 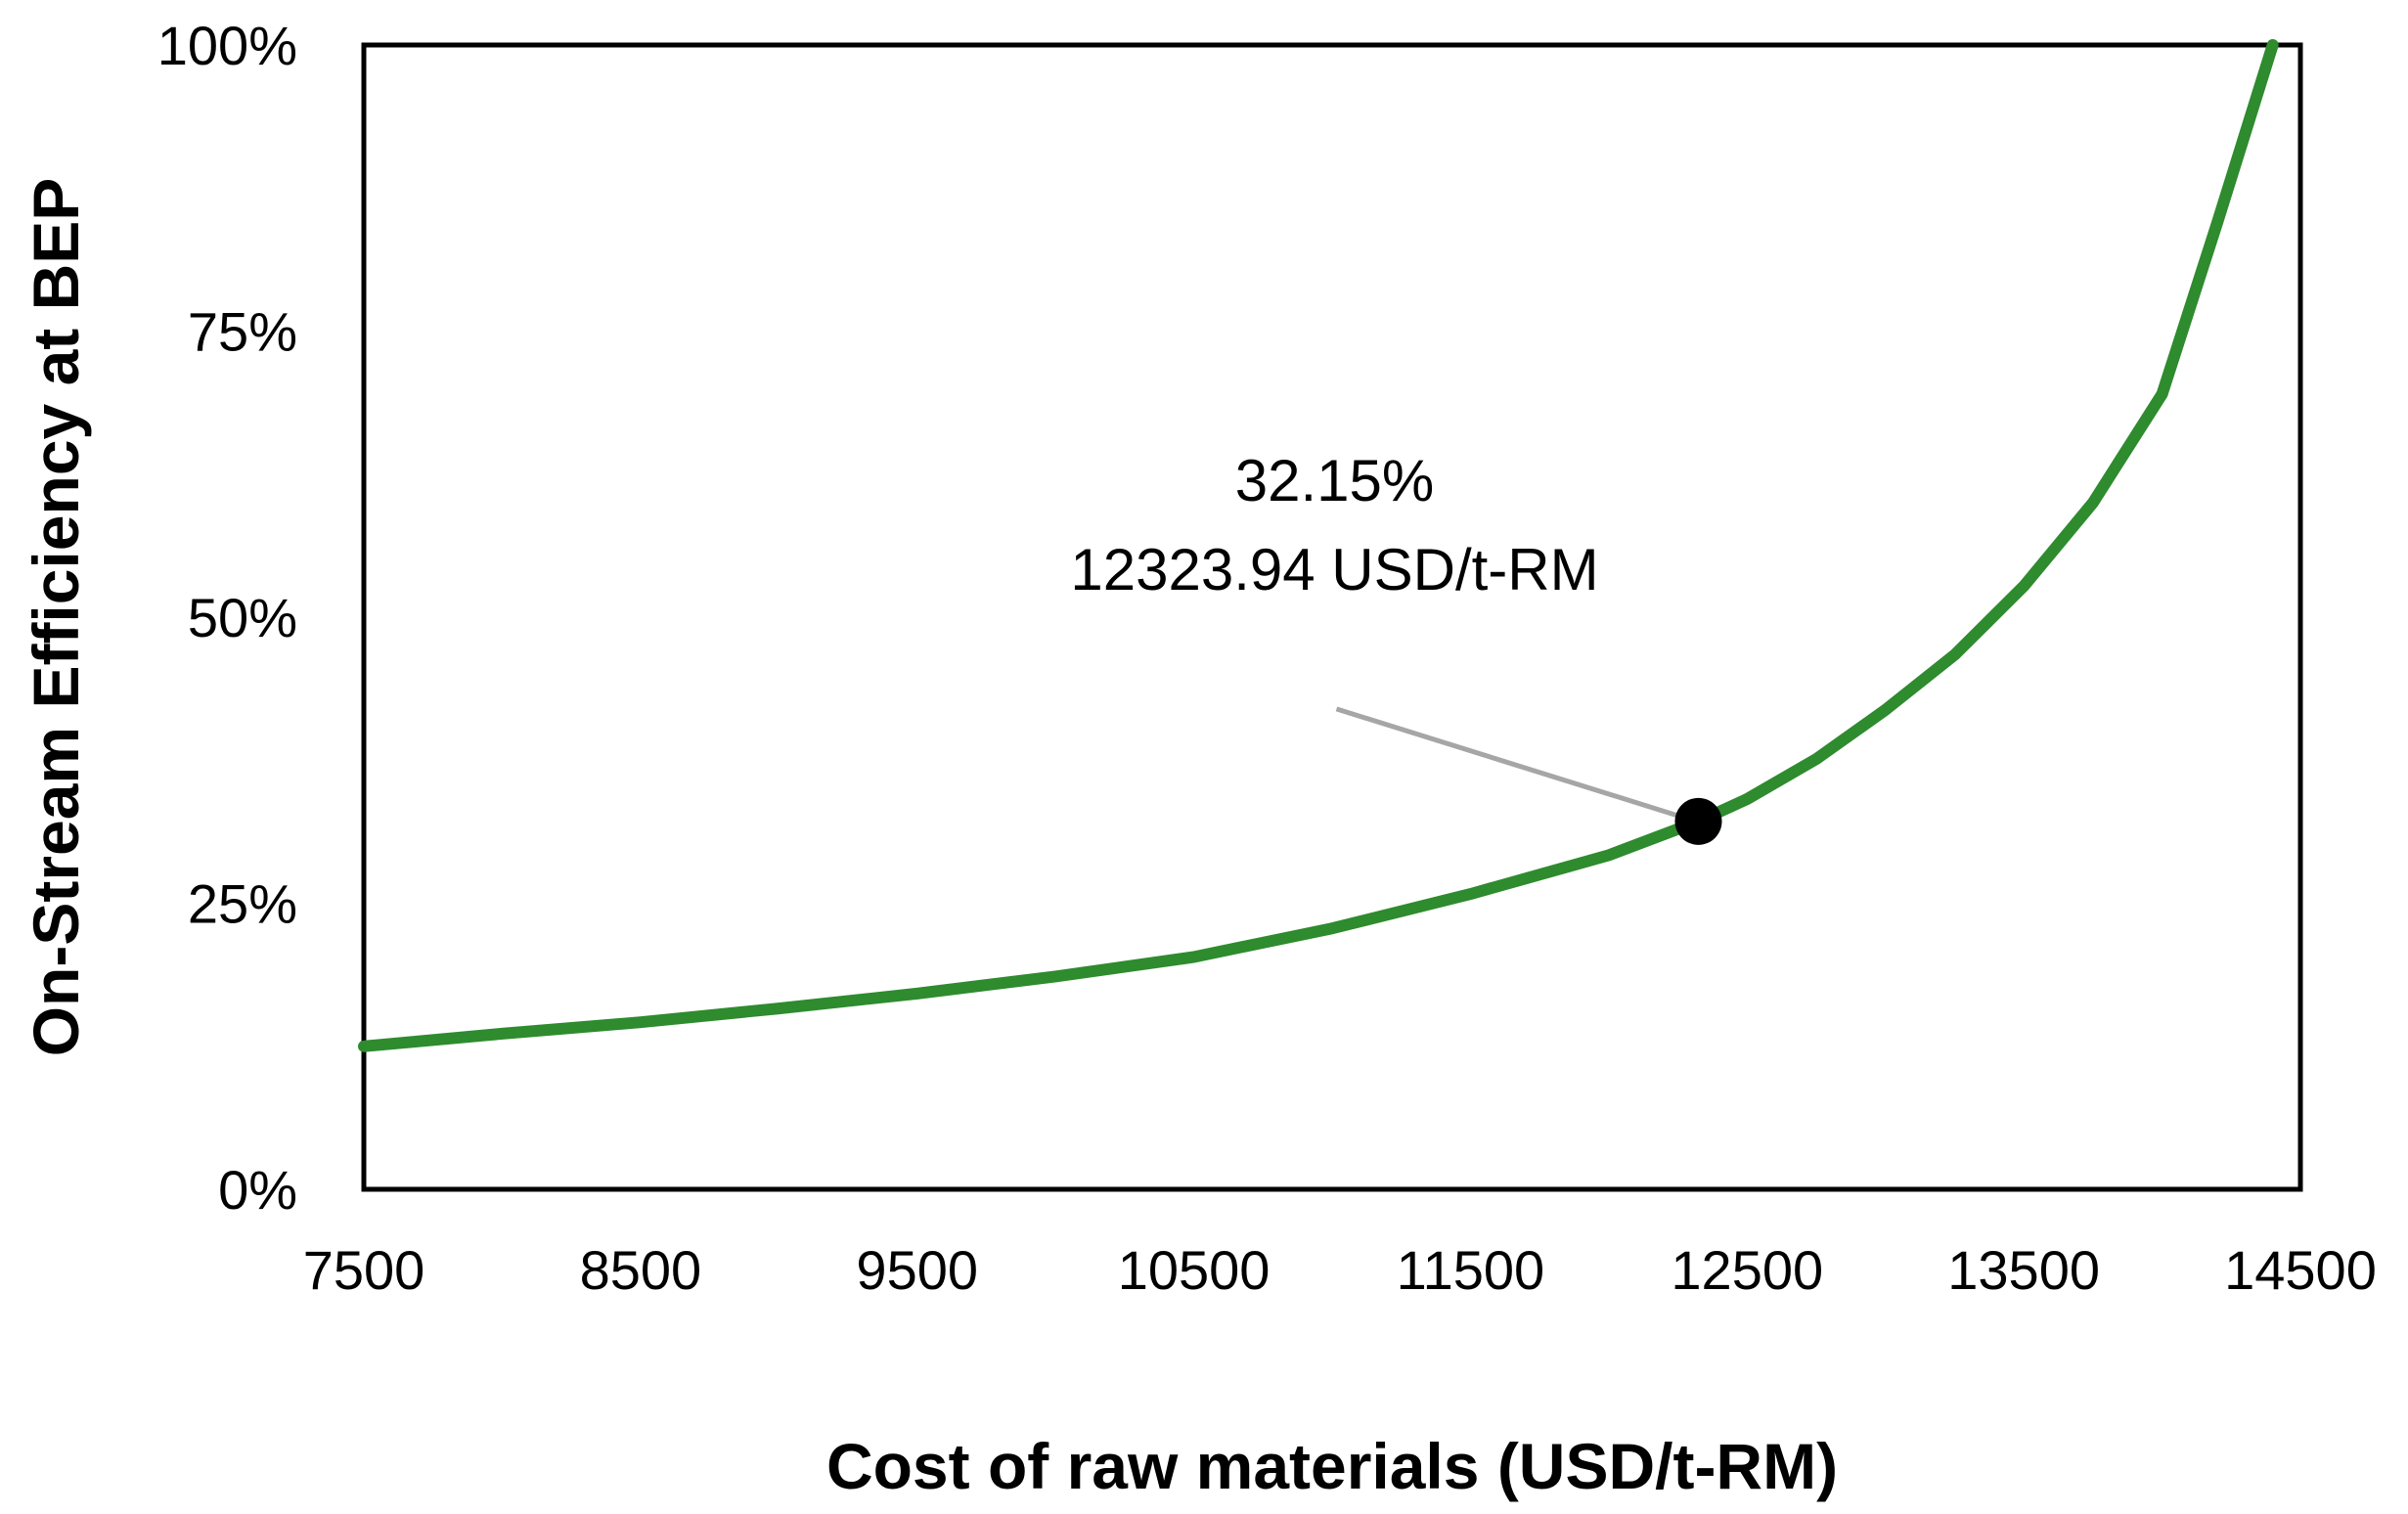 I want to click on y-tick-label: 100%, so click(x=227, y=45).